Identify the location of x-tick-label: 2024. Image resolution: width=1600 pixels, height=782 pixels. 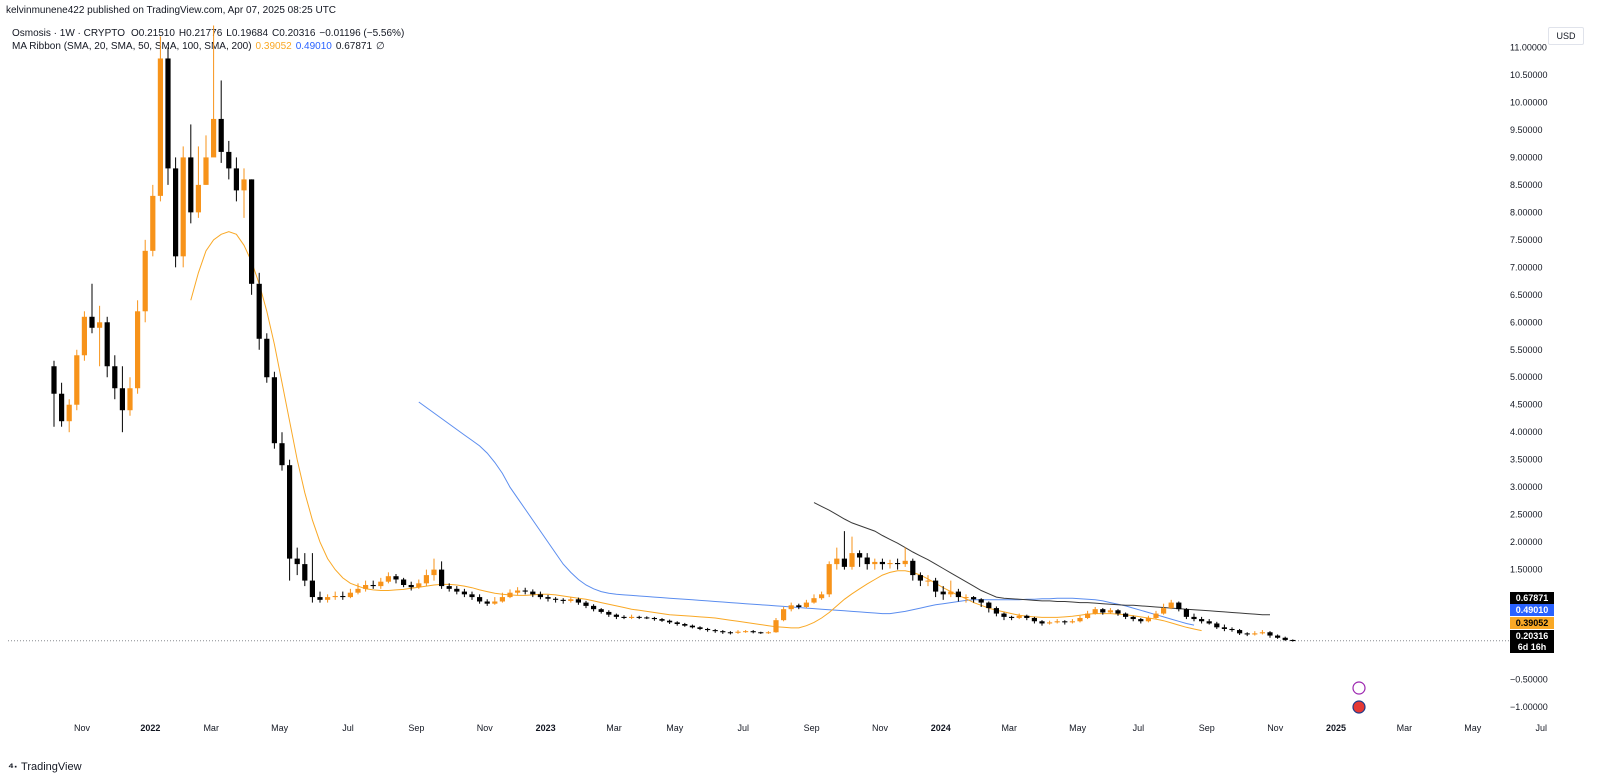
(941, 728).